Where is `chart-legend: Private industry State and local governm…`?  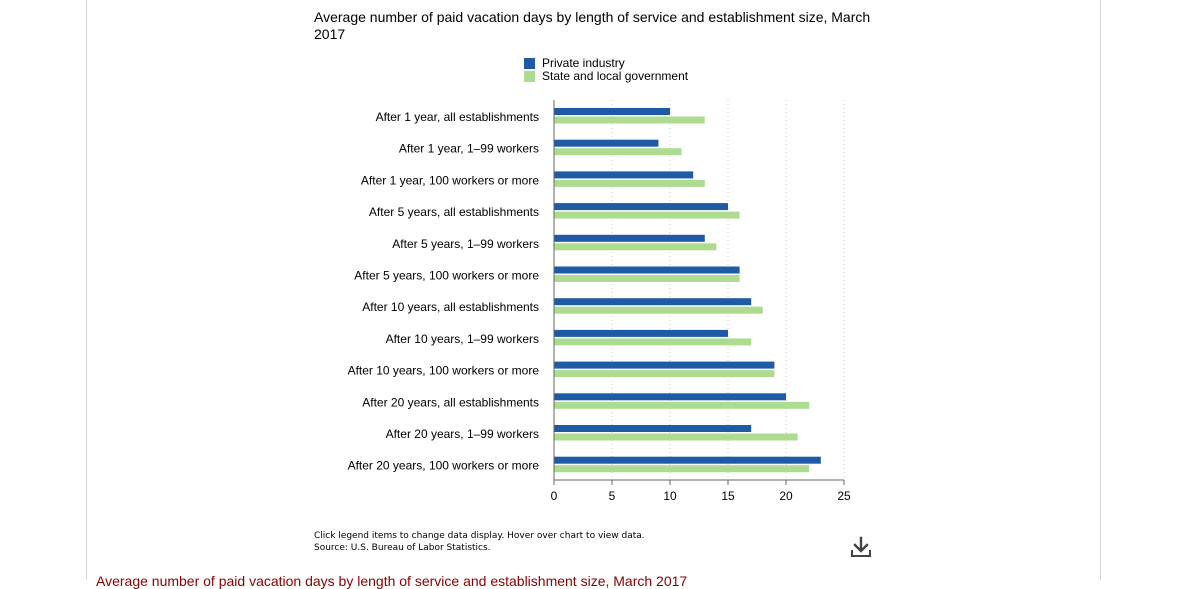
chart-legend: Private industry State and local governm… is located at coordinates (606, 70).